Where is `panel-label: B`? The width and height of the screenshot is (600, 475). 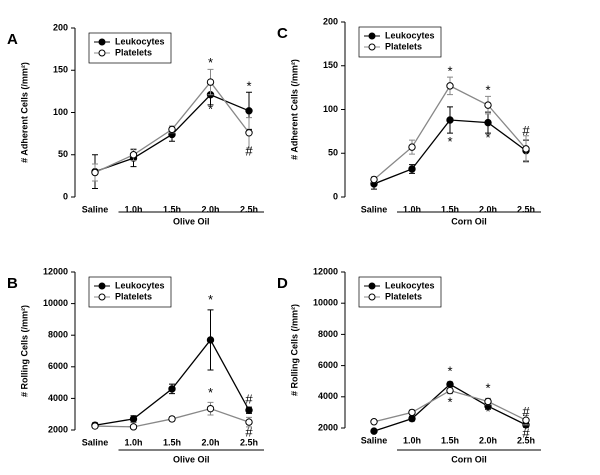
panel-label: B is located at coordinates (12, 283).